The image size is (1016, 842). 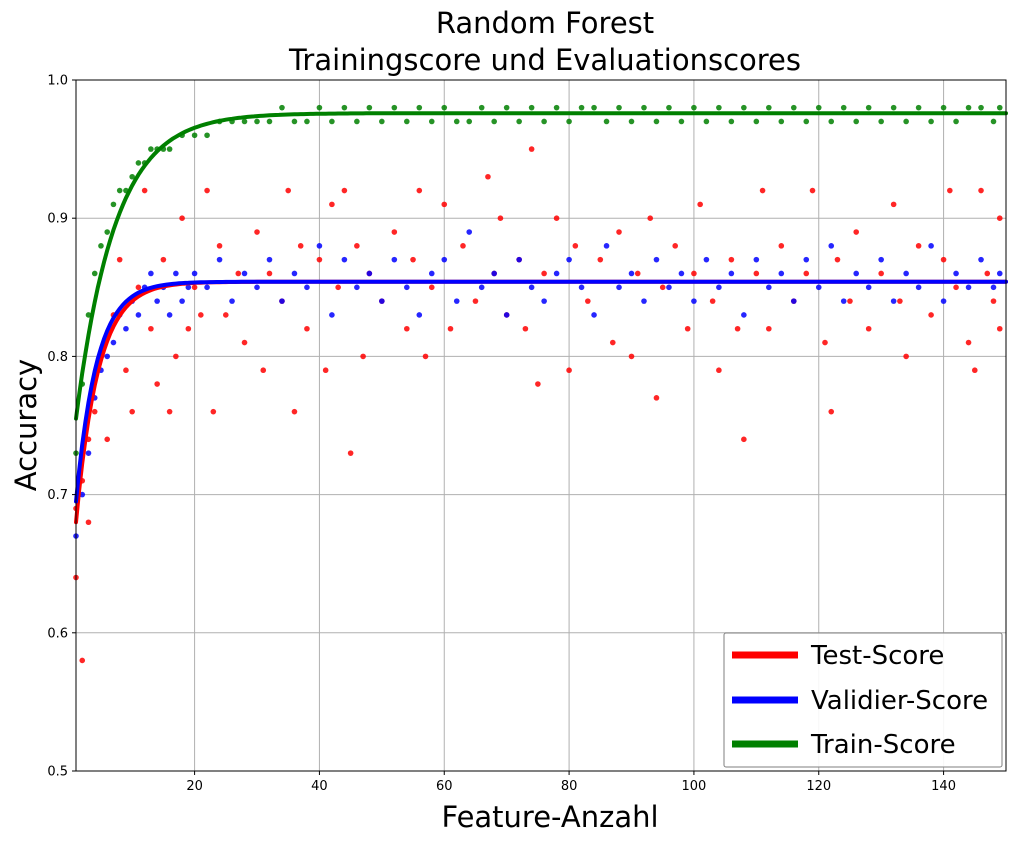 I want to click on y-tick-label: 0.6, so click(x=57, y=633).